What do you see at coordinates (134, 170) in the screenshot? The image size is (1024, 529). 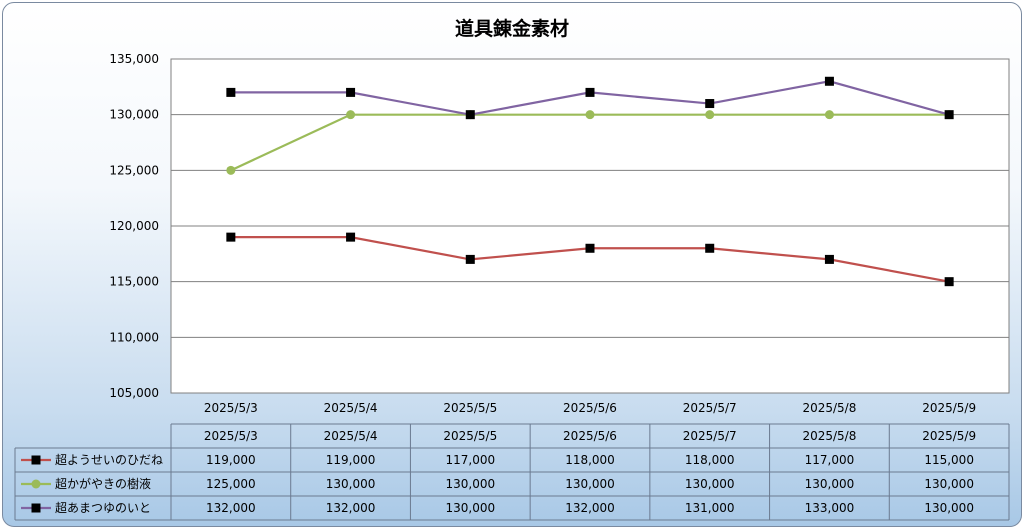 I see `y-tick-label: 125,000` at bounding box center [134, 170].